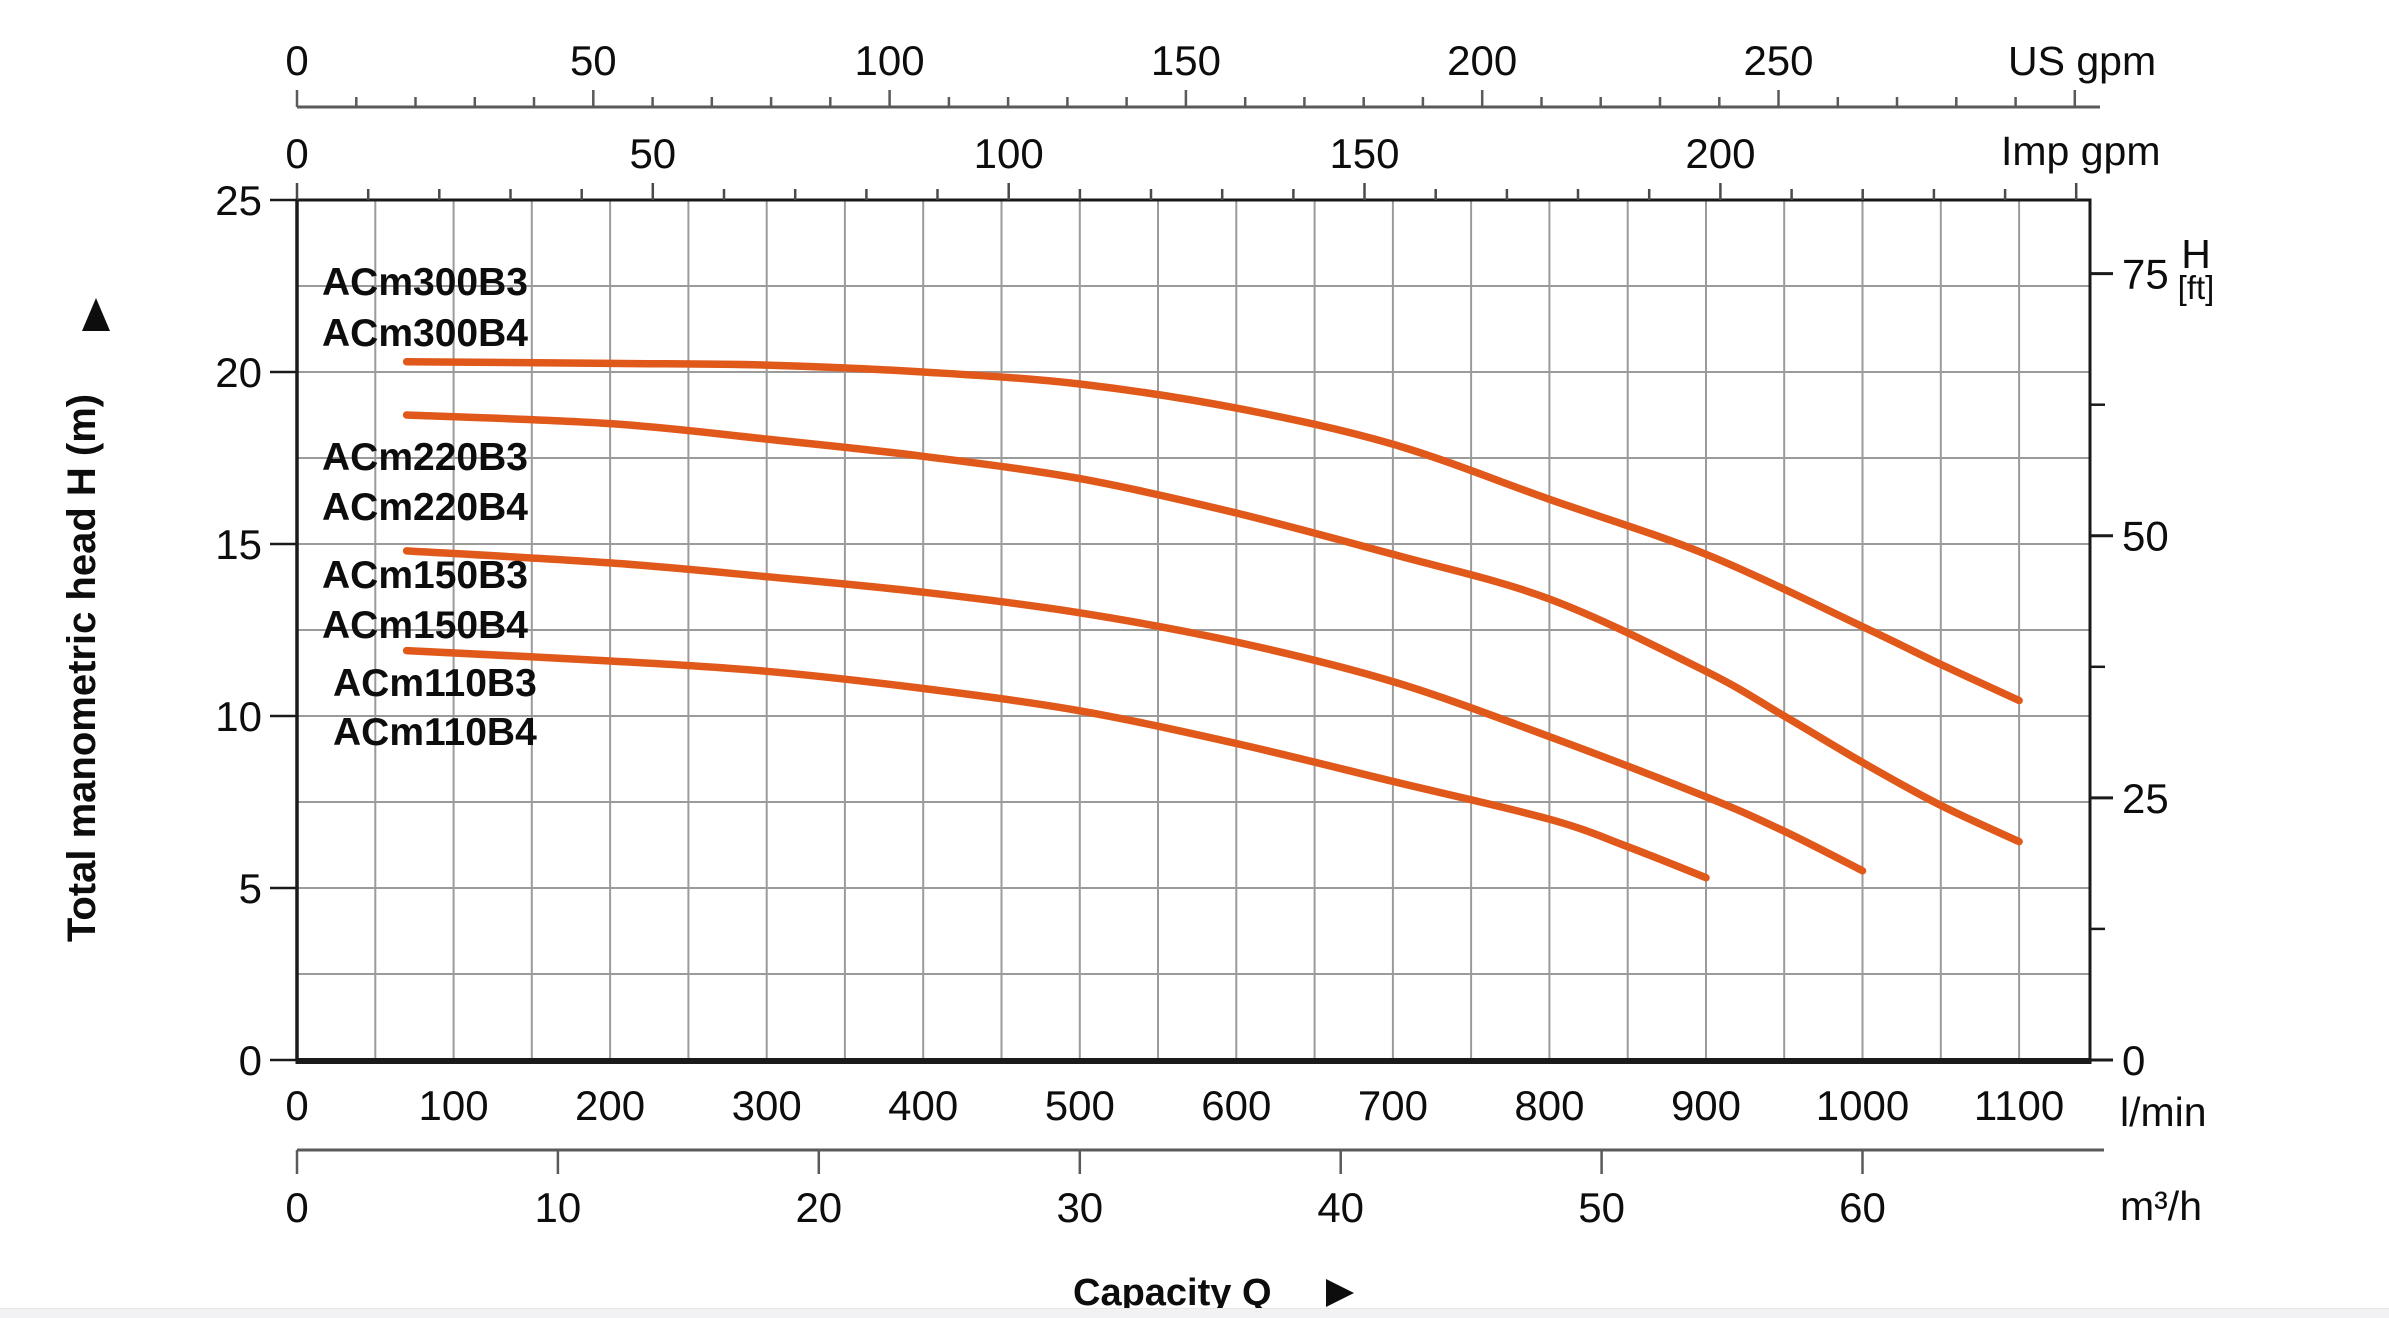  What do you see at coordinates (2196, 254) in the screenshot?
I see `head-ft-unit-label: H` at bounding box center [2196, 254].